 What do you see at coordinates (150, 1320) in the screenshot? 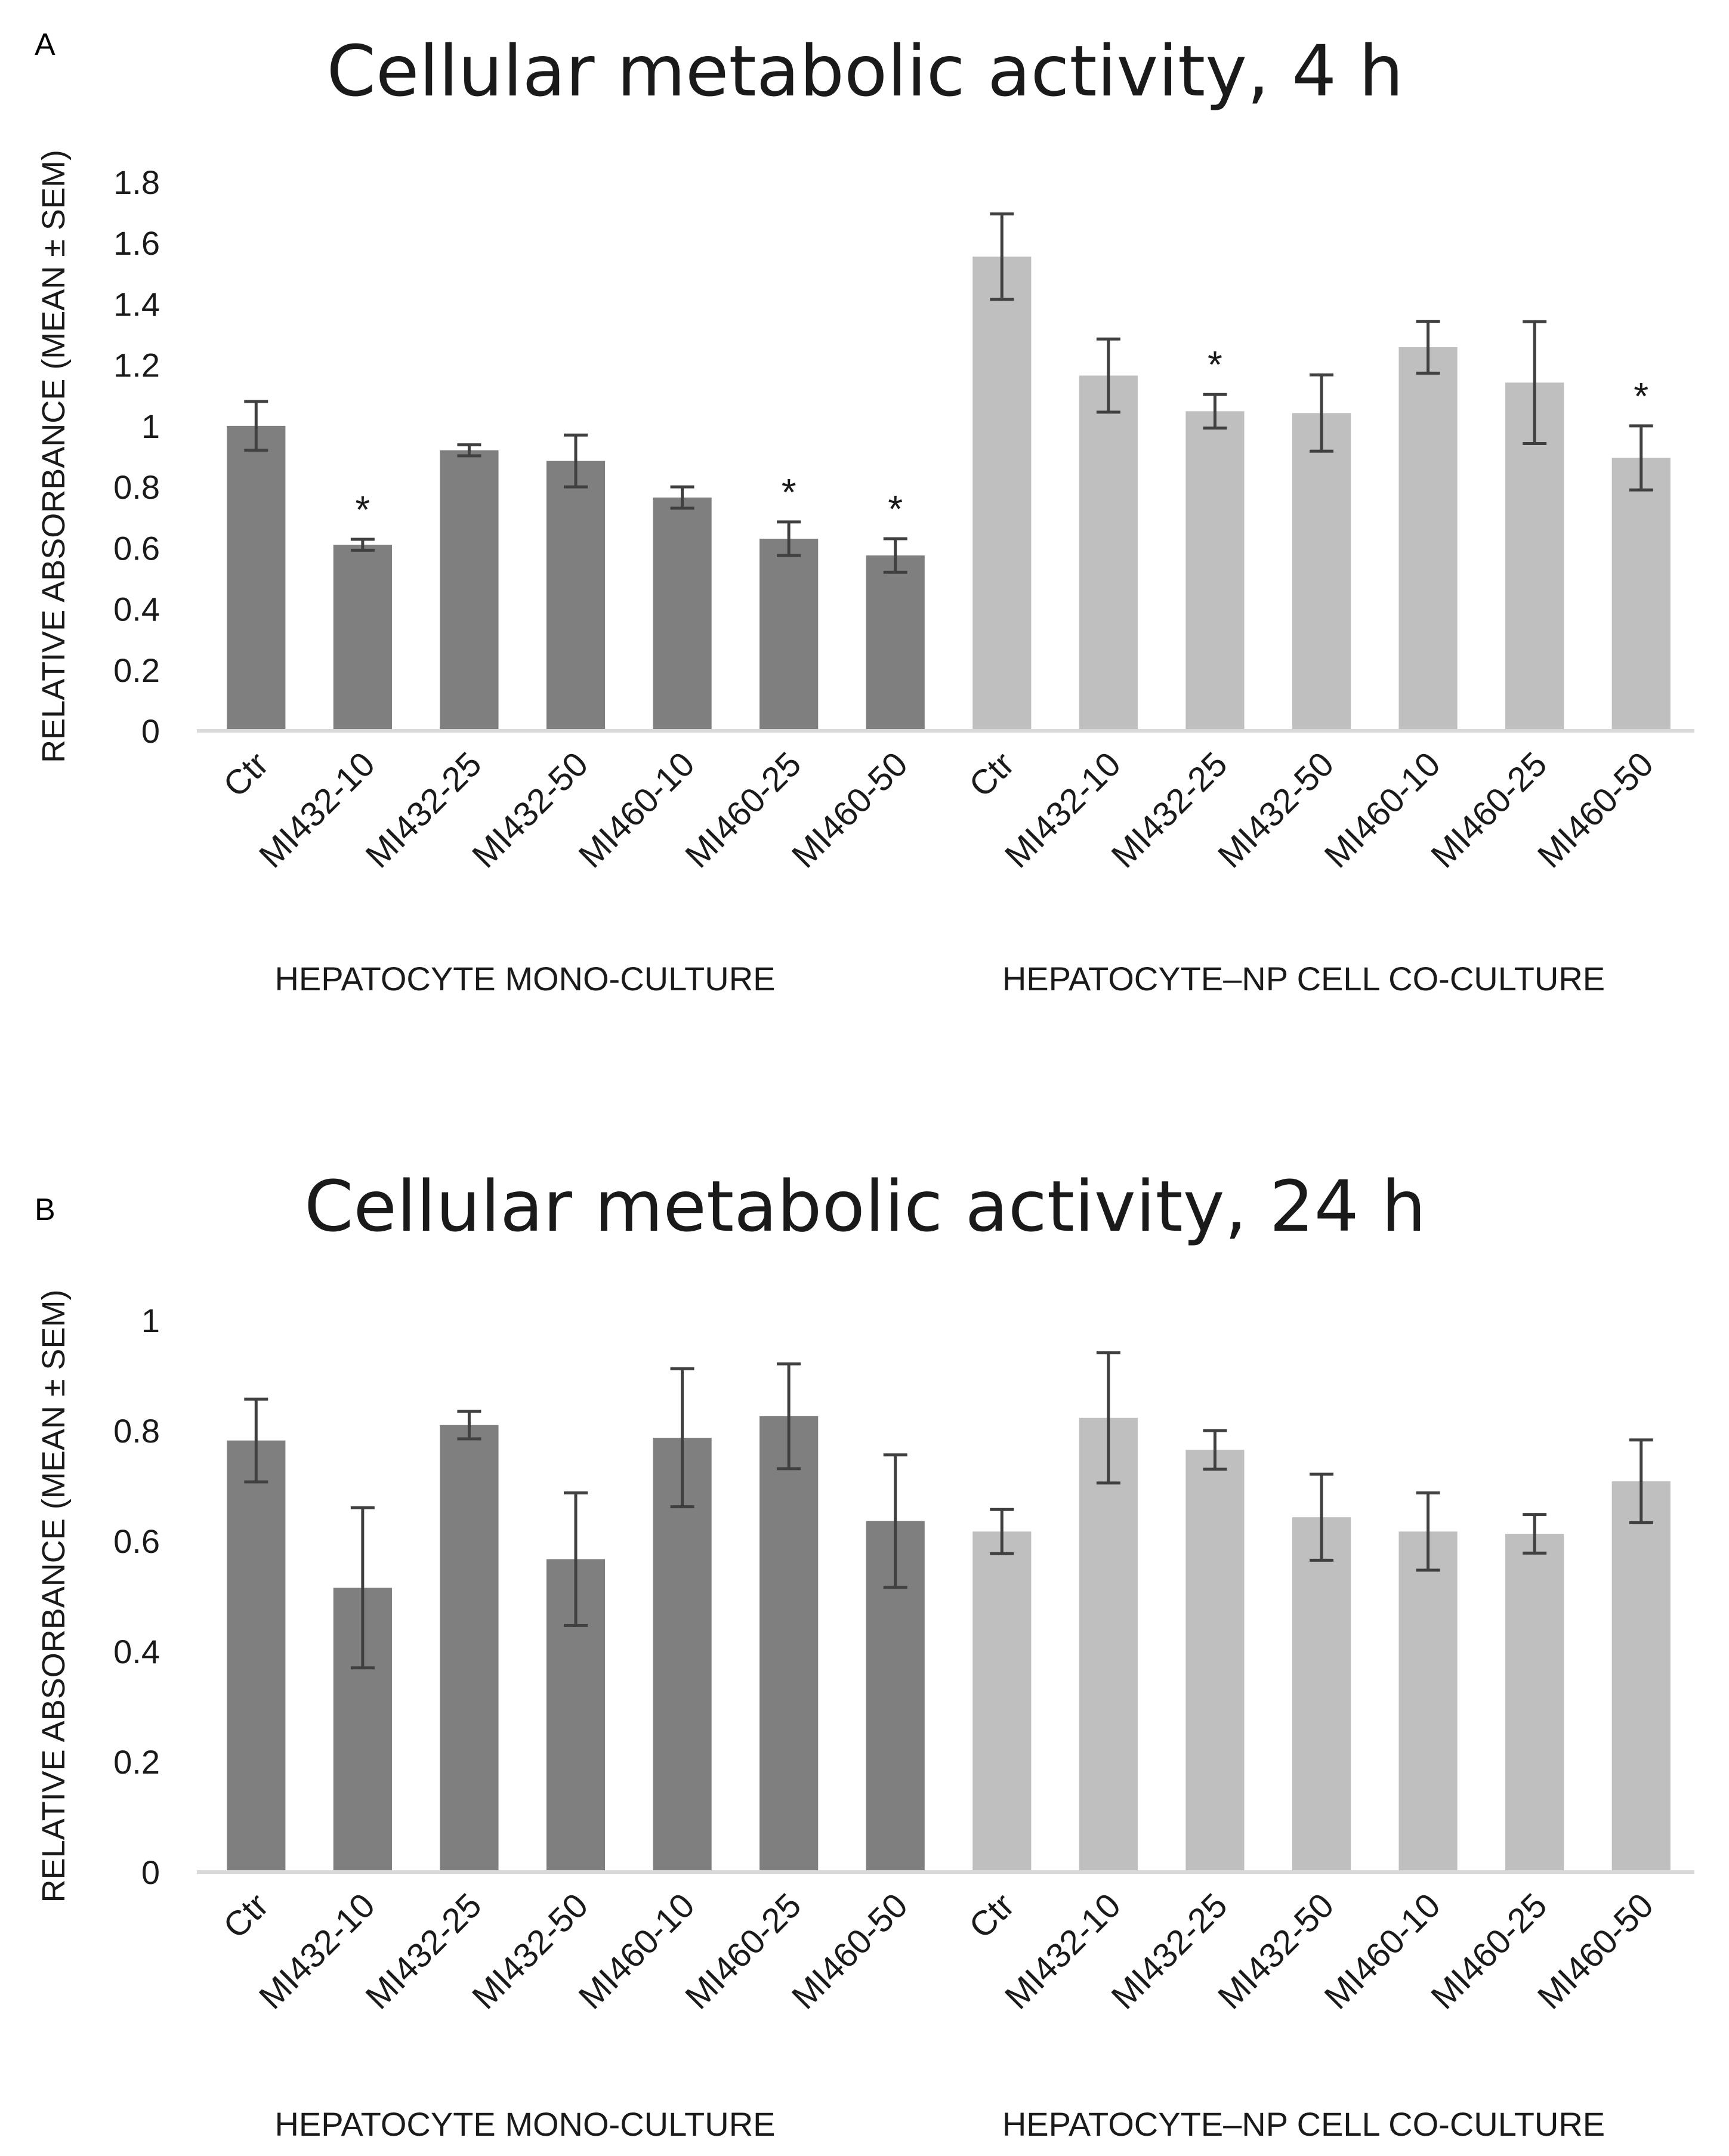
I see `panel-b-y-tick-label: 1` at bounding box center [150, 1320].